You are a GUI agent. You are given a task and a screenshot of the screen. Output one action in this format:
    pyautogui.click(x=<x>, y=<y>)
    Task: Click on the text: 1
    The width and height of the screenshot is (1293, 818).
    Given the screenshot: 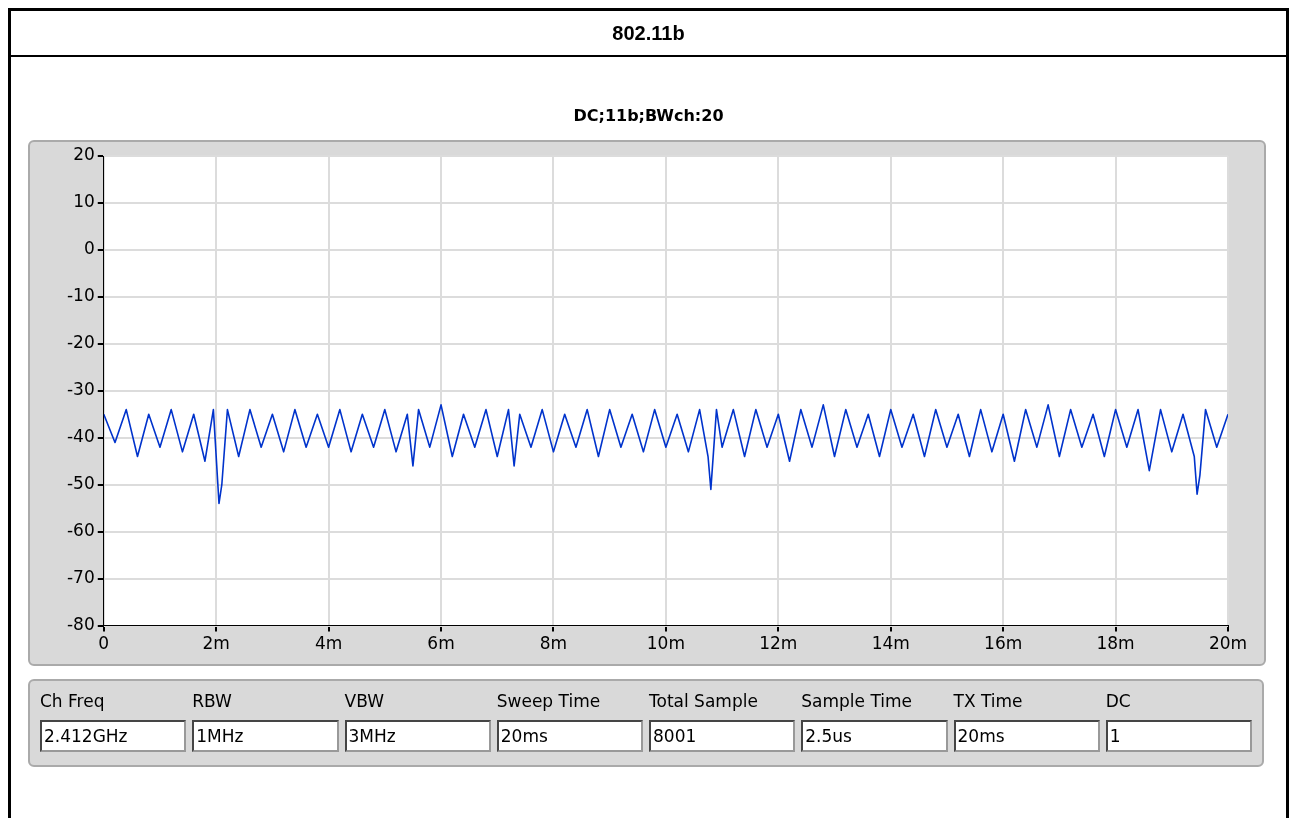 What is the action you would take?
    pyautogui.click(x=1178, y=736)
    